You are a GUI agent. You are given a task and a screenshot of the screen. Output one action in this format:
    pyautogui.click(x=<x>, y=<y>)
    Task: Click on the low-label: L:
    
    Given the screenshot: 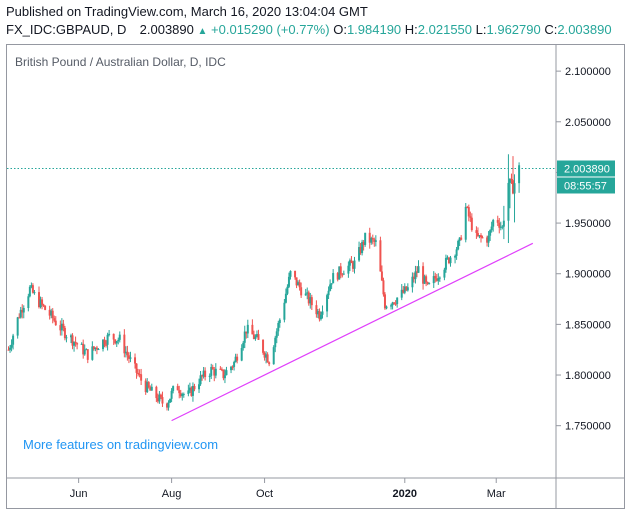 What is the action you would take?
    pyautogui.click(x=481, y=29)
    